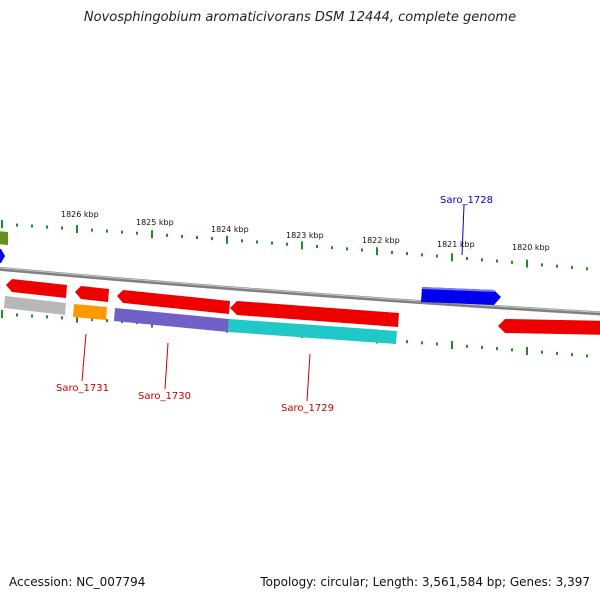 This screenshot has height=600, width=600. Describe the element at coordinates (80, 214) in the screenshot. I see `scale-label-1826: 1826 kbp` at that location.